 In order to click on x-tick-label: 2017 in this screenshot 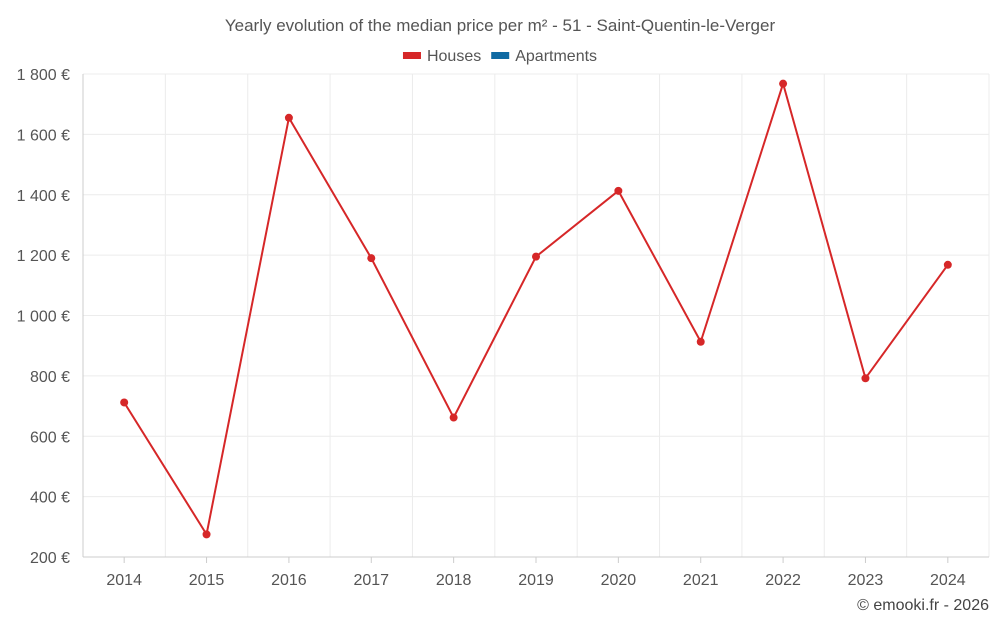, I will do `click(371, 580)`.